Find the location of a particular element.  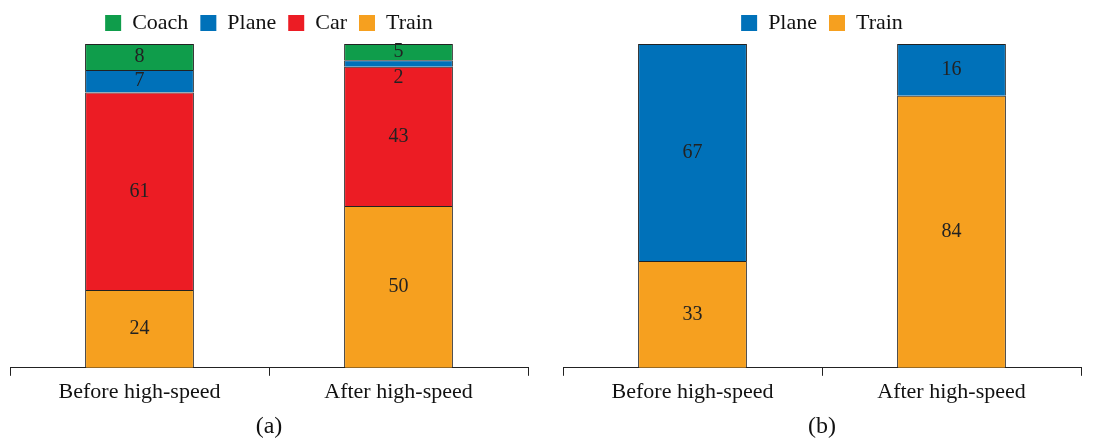

data-label: 33 is located at coordinates (692, 312).